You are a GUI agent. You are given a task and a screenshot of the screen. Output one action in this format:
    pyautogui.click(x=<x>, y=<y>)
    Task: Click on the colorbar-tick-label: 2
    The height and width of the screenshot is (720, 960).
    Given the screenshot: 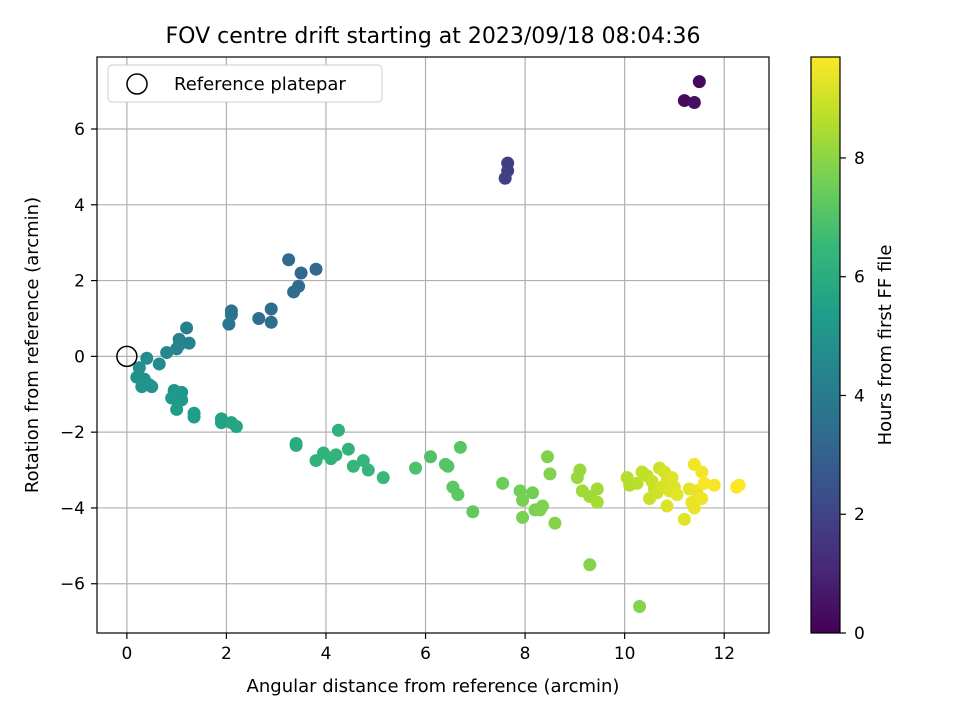 What is the action you would take?
    pyautogui.click(x=859, y=515)
    